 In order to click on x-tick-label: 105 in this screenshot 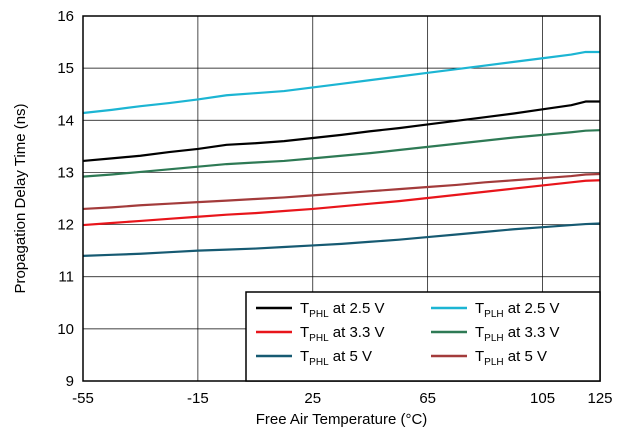, I will do `click(542, 398)`.